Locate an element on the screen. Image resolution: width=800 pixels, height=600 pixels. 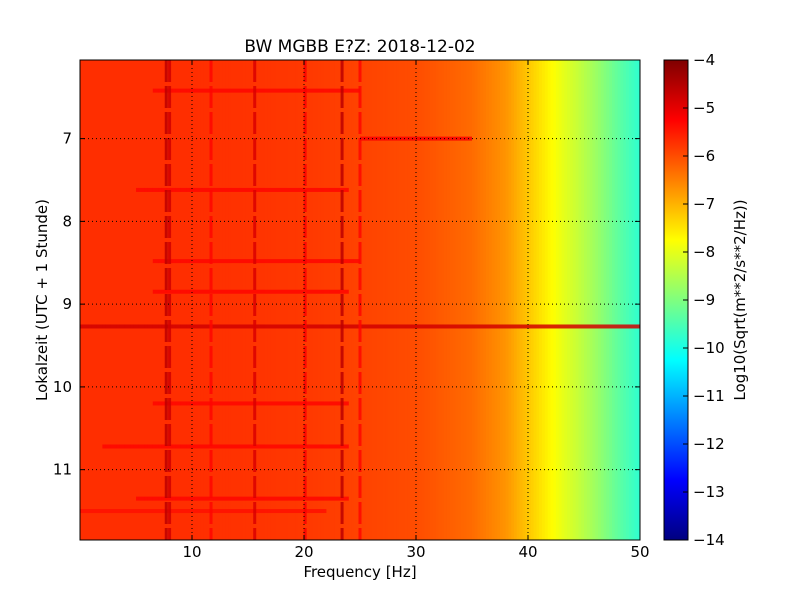
colorbar-tick-label: −6 is located at coordinates (704, 156).